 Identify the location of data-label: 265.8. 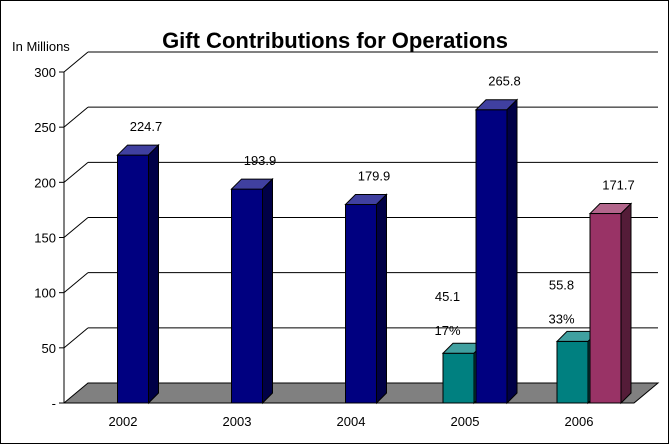
(504, 81).